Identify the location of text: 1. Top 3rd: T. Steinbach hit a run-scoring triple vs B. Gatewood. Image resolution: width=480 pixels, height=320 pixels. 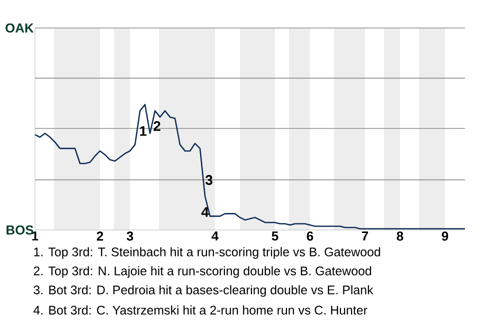
(207, 253).